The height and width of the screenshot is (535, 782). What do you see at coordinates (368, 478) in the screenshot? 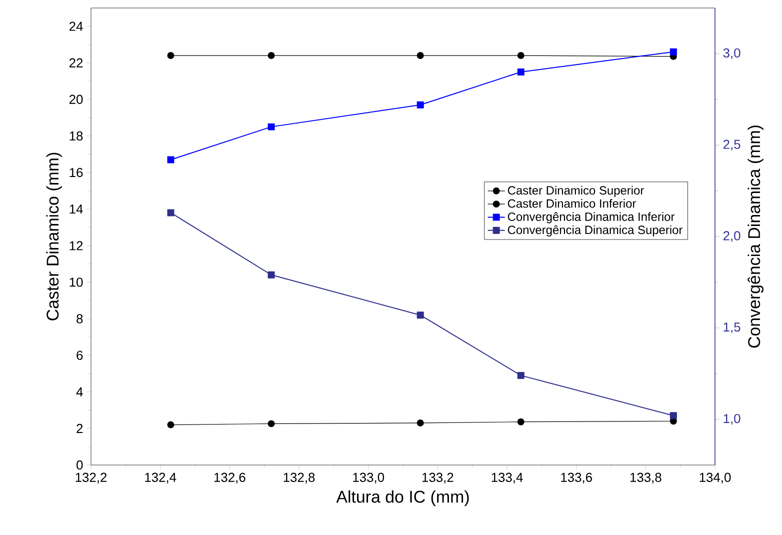
I see `x-tick-label: 133,0` at bounding box center [368, 478].